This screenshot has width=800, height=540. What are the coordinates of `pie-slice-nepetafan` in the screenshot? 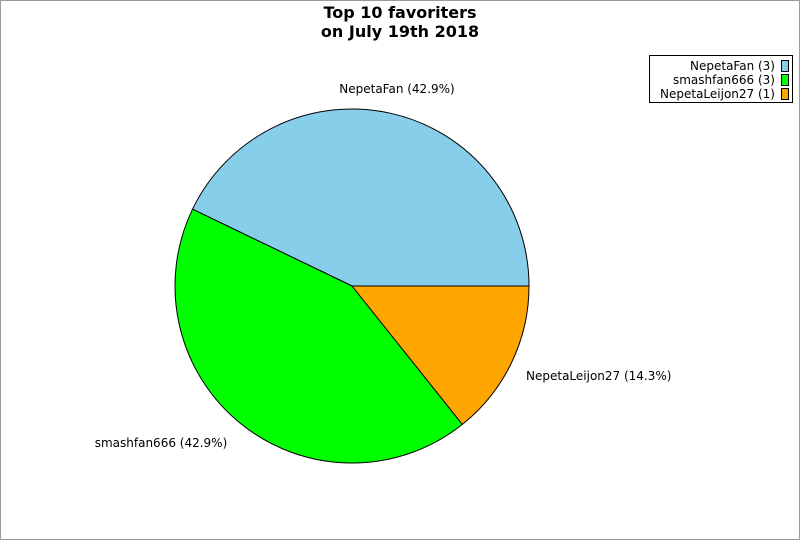 It's located at (360, 197).